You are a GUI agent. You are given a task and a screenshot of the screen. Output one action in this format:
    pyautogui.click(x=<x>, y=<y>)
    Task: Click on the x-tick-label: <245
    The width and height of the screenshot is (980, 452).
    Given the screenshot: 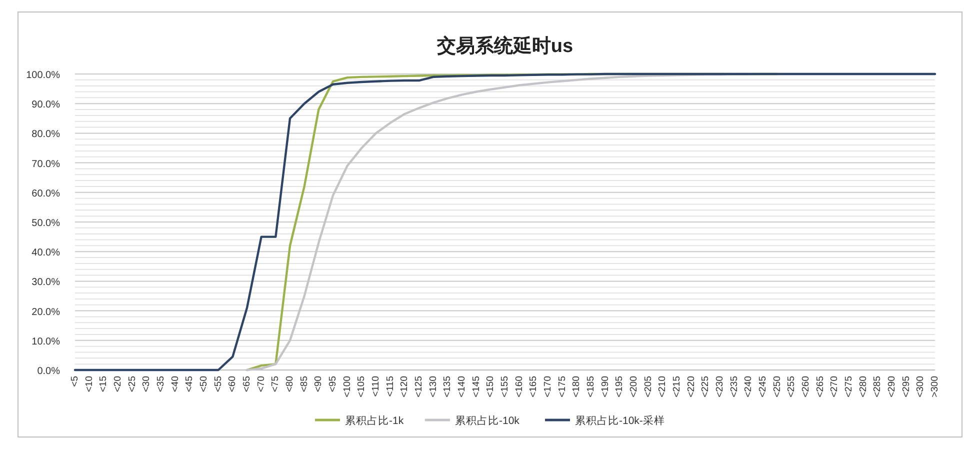 What is the action you would take?
    pyautogui.click(x=763, y=387)
    